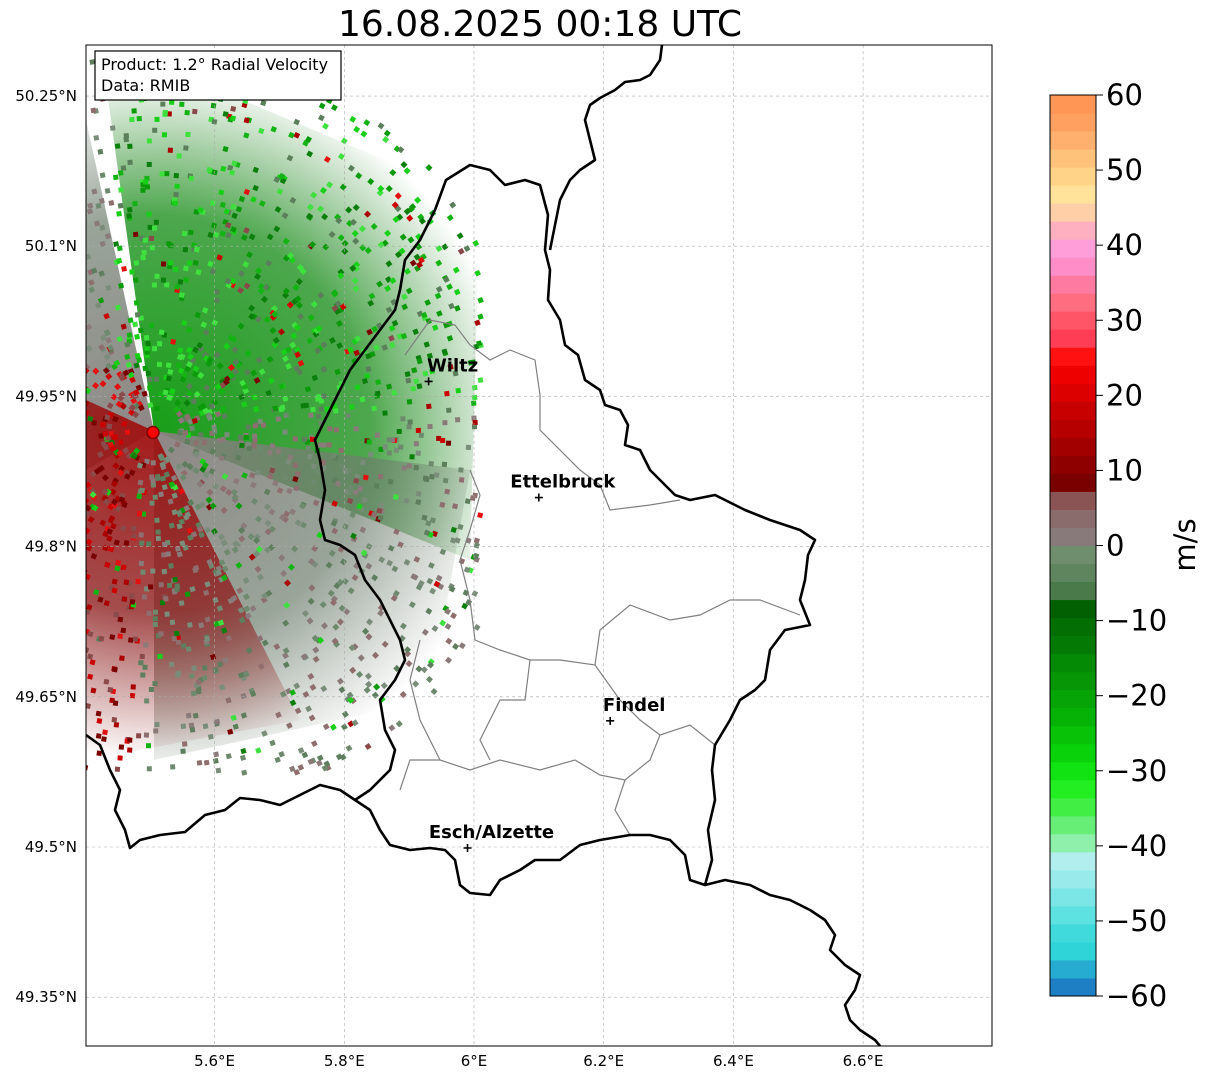 The image size is (1207, 1081). Describe the element at coordinates (153, 432) in the screenshot. I see `radar-site-marker` at that location.